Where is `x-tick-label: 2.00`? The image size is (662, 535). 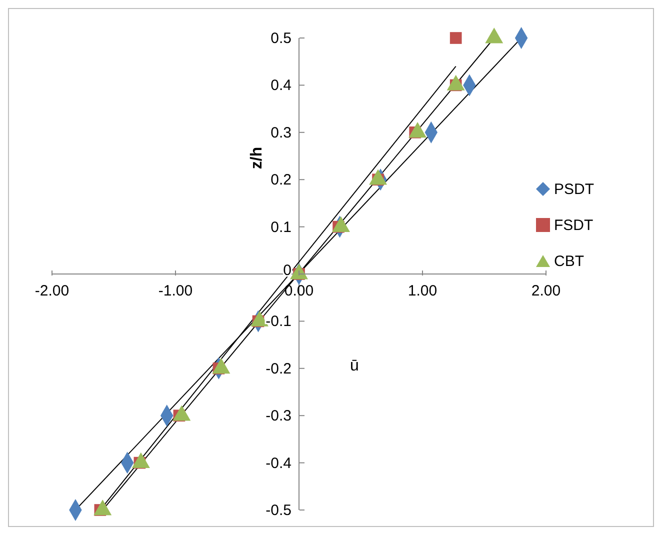 x-tick-label: 2.00 is located at coordinates (546, 291).